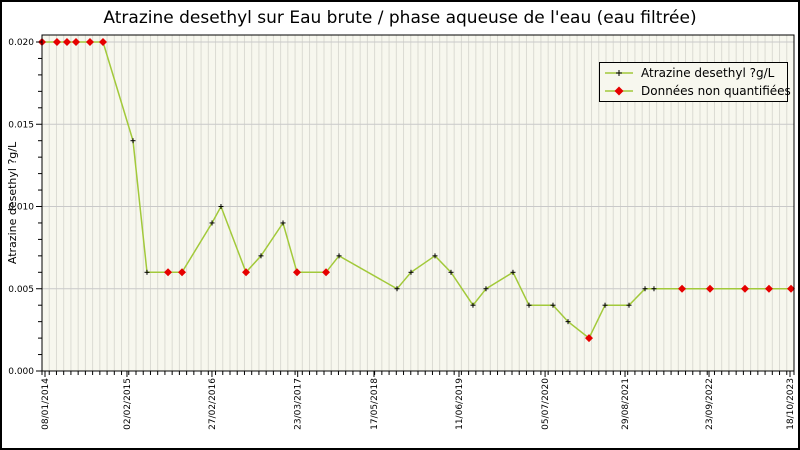 The width and height of the screenshot is (800, 450). Describe the element at coordinates (213, 404) in the screenshot. I see `x-tick-label: 27/02/2016` at that location.